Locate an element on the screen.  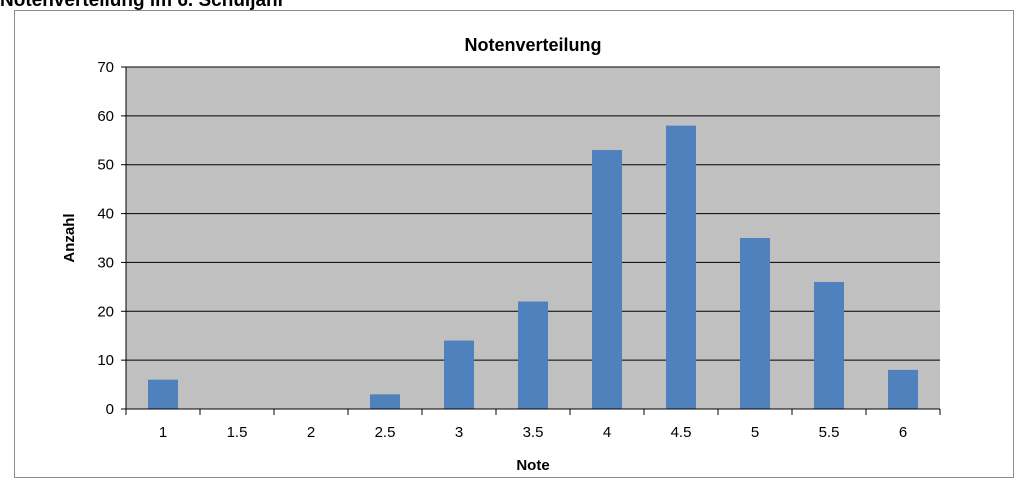
x-tick-label-1.5: 1.5 is located at coordinates (237, 432).